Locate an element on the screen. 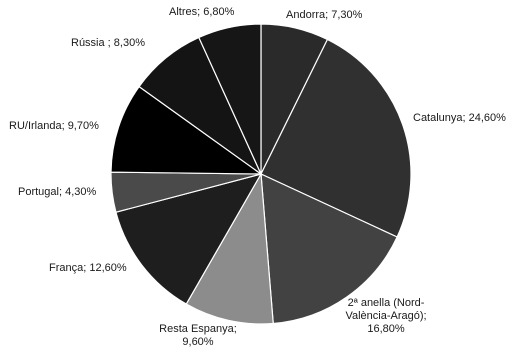  slice-label: Rússia ; 8,30% is located at coordinates (108, 43).